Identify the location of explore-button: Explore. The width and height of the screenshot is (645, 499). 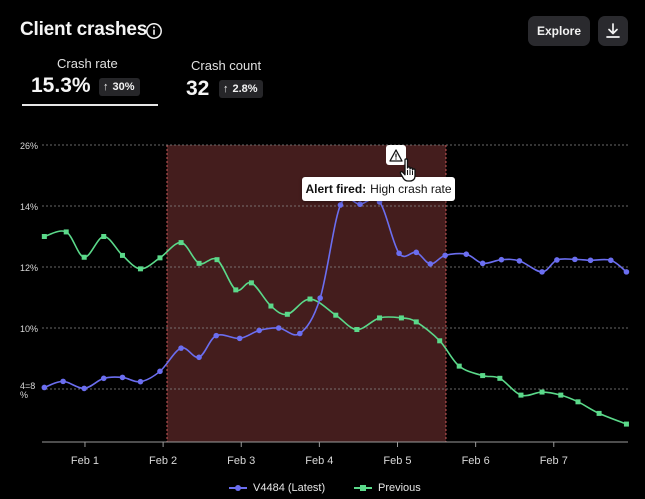
(559, 31).